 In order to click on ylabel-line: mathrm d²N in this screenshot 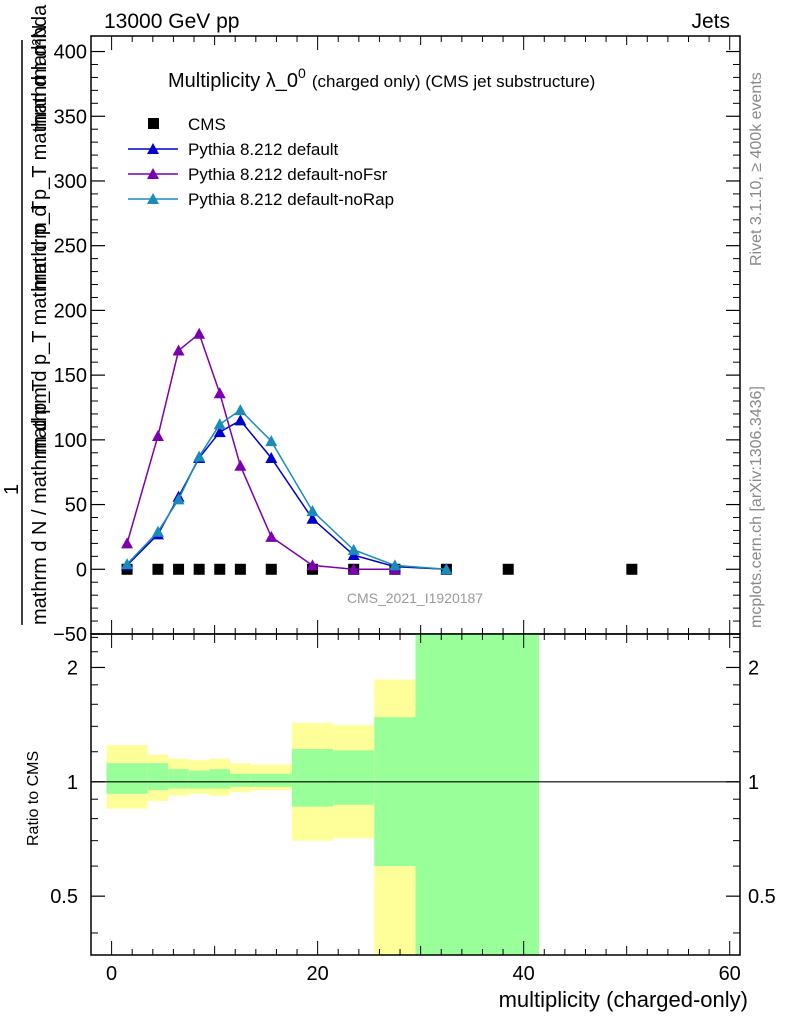, I will do `click(40, 77)`.